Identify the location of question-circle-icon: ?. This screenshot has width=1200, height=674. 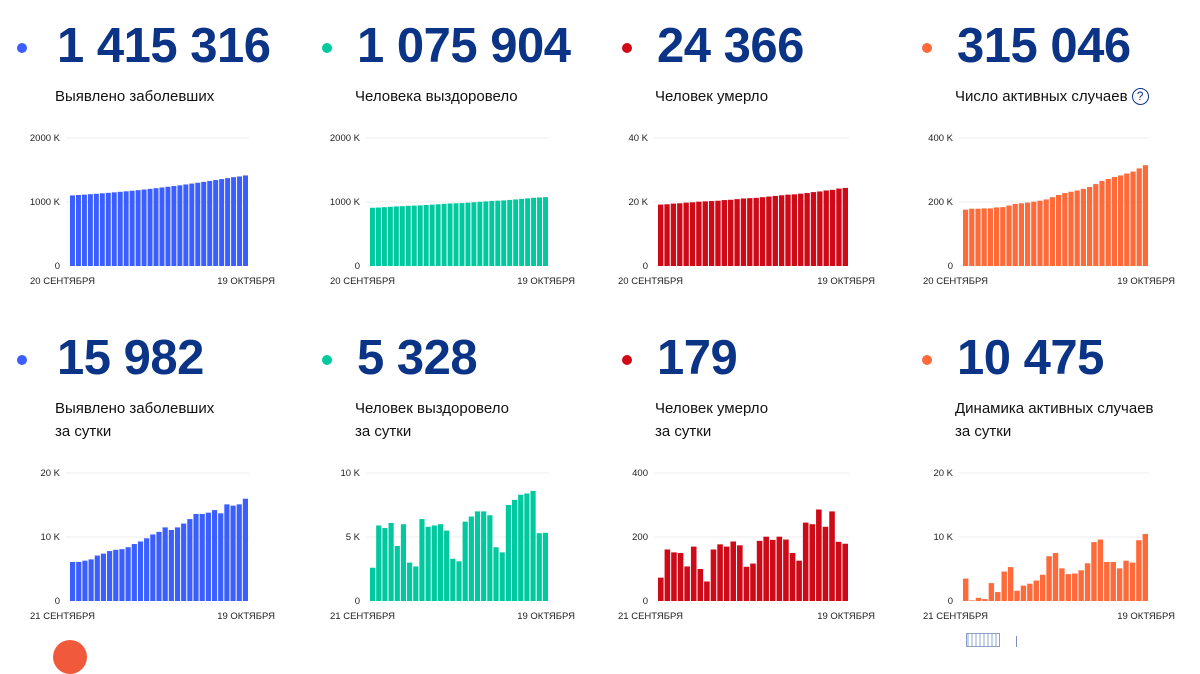
(1140, 96).